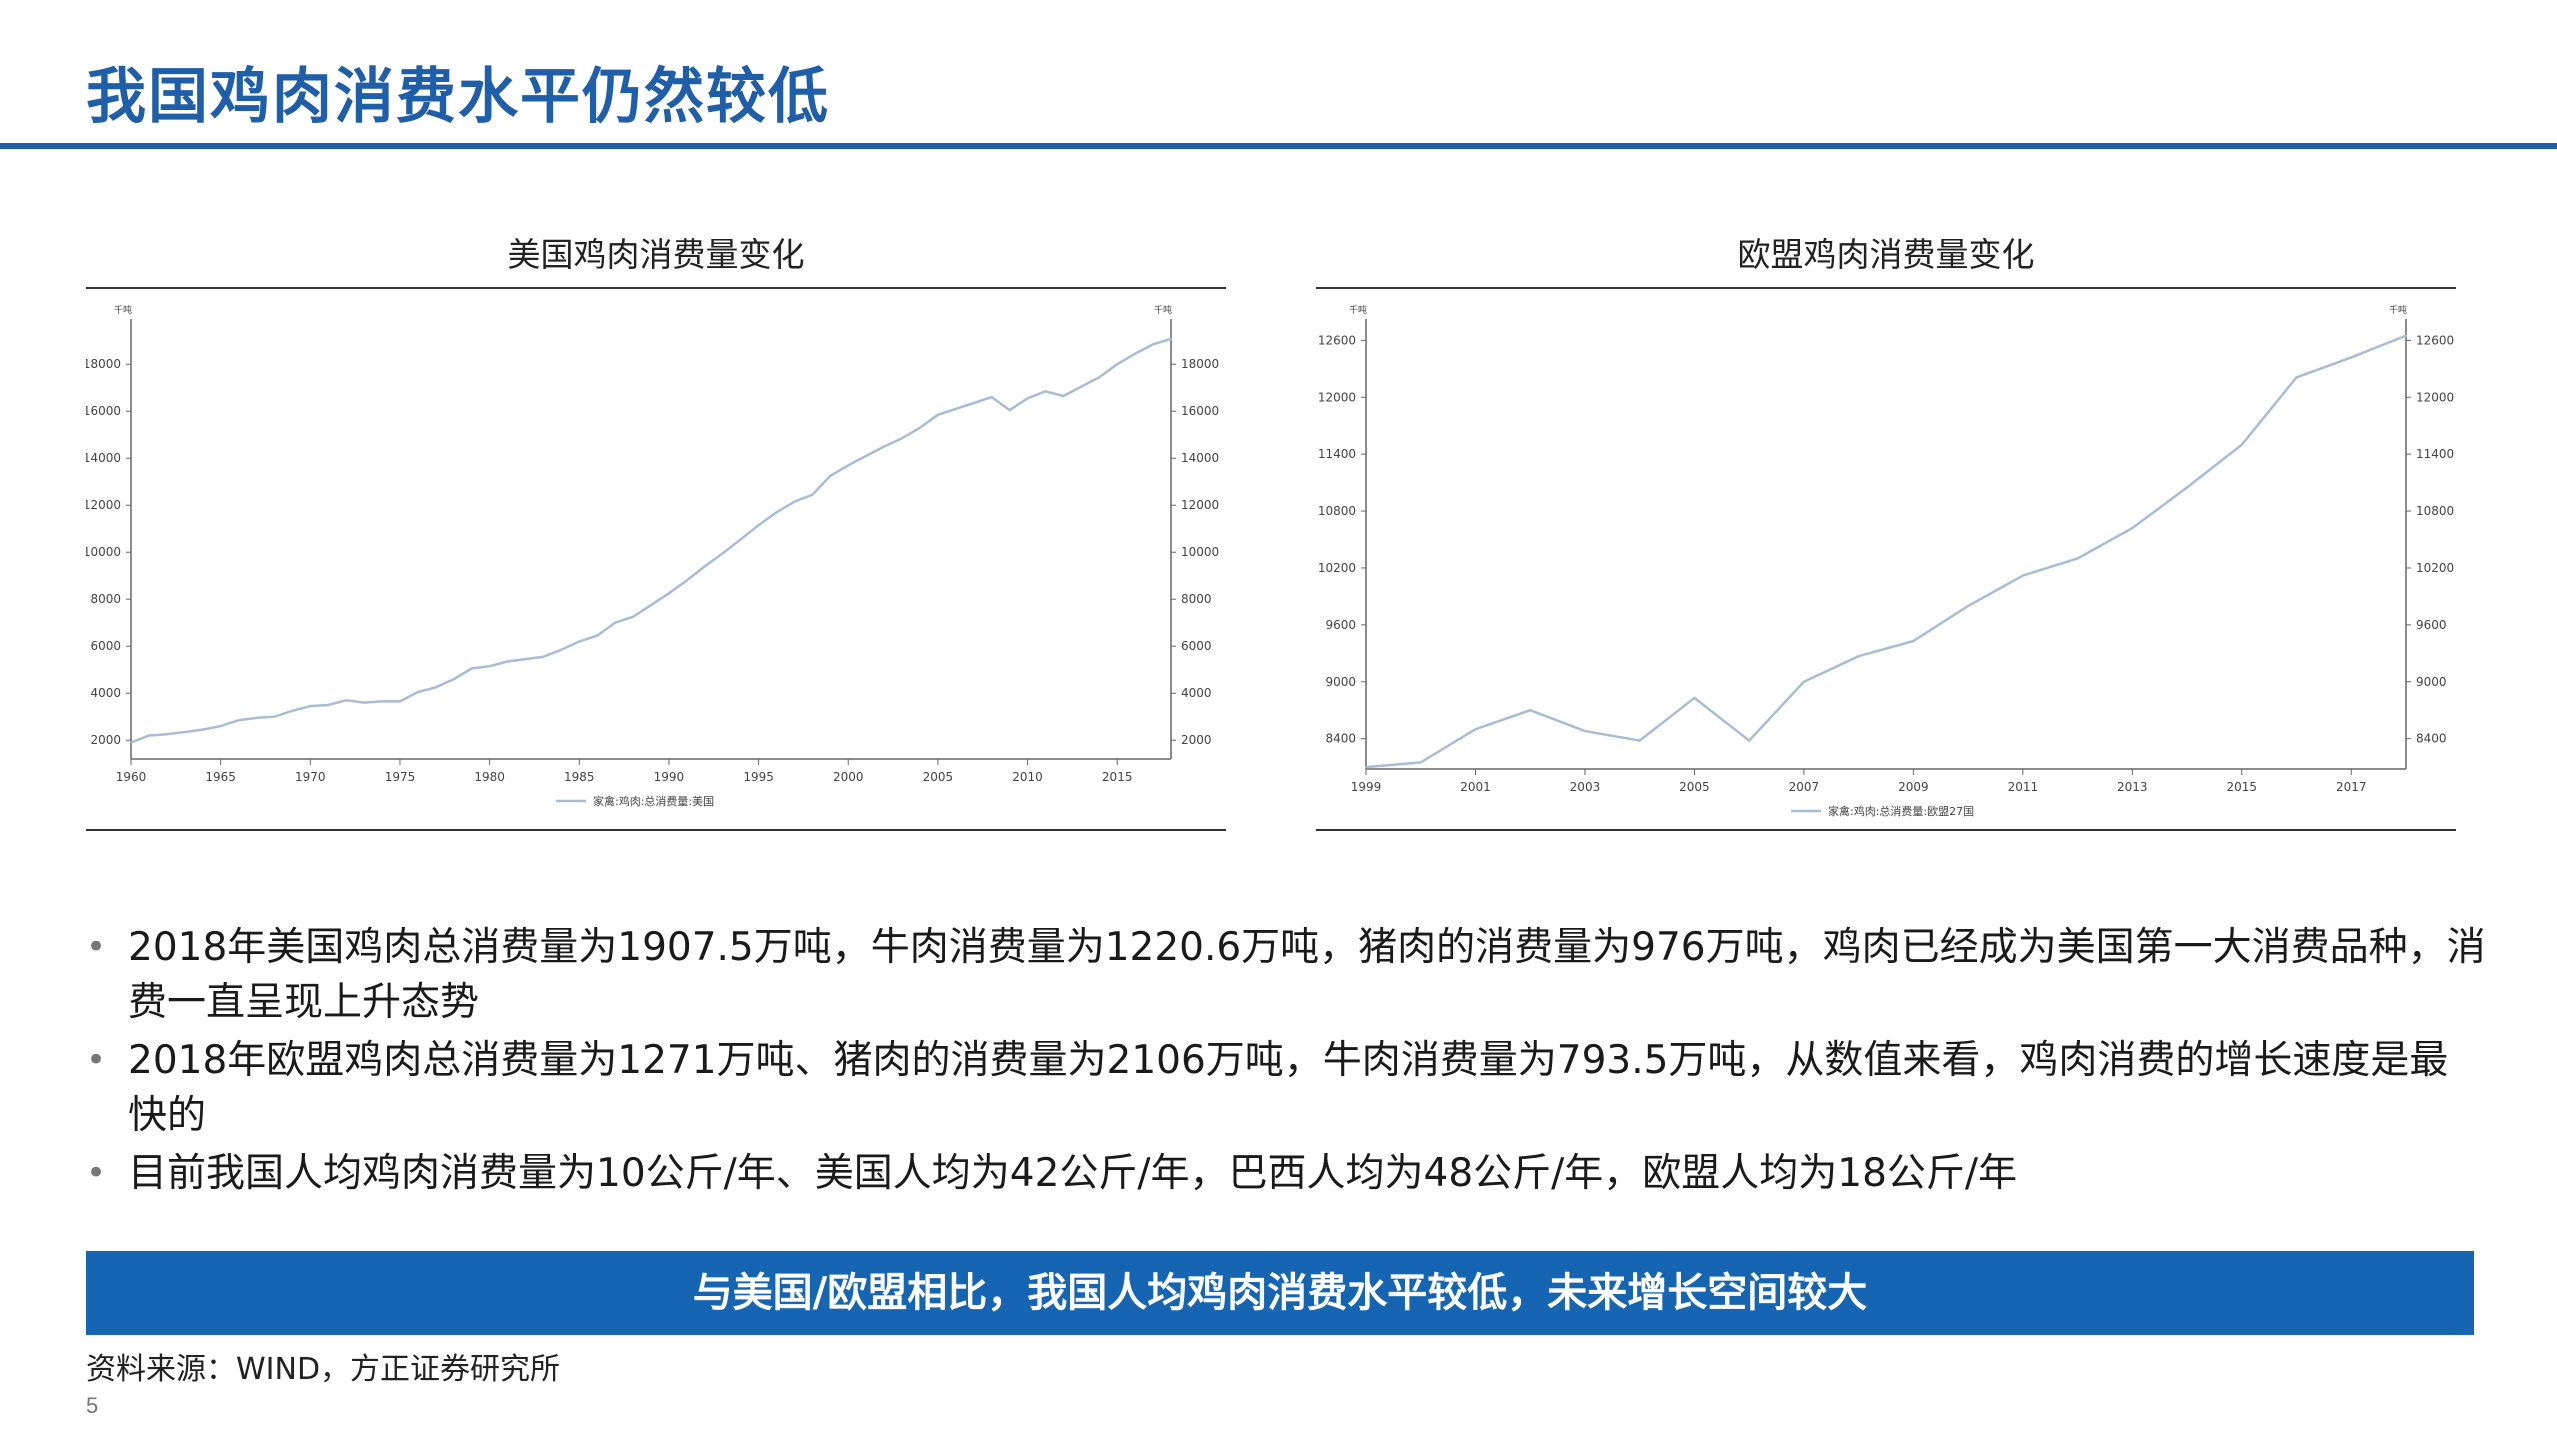 The width and height of the screenshot is (2557, 1440). Describe the element at coordinates (2398, 310) in the screenshot. I see `eu-unit-right: 千吨` at that location.